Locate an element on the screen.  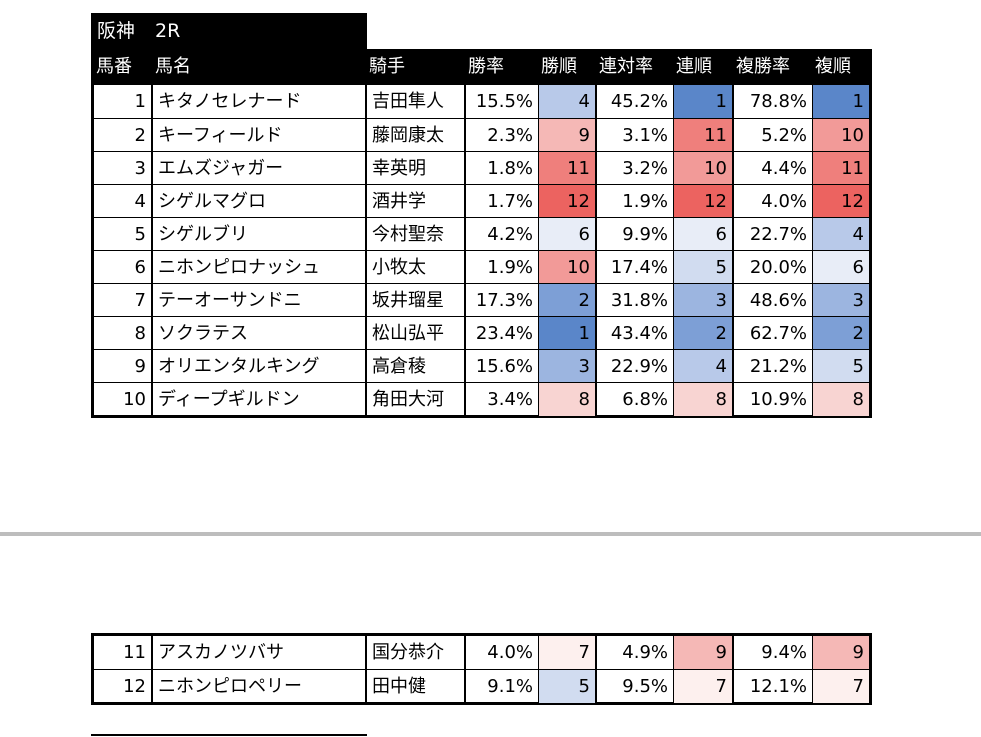
table-row: 3 エムズジャガー 幸英明 1.8% 11 3.2% 10 4.4% 11 is located at coordinates (481, 168).